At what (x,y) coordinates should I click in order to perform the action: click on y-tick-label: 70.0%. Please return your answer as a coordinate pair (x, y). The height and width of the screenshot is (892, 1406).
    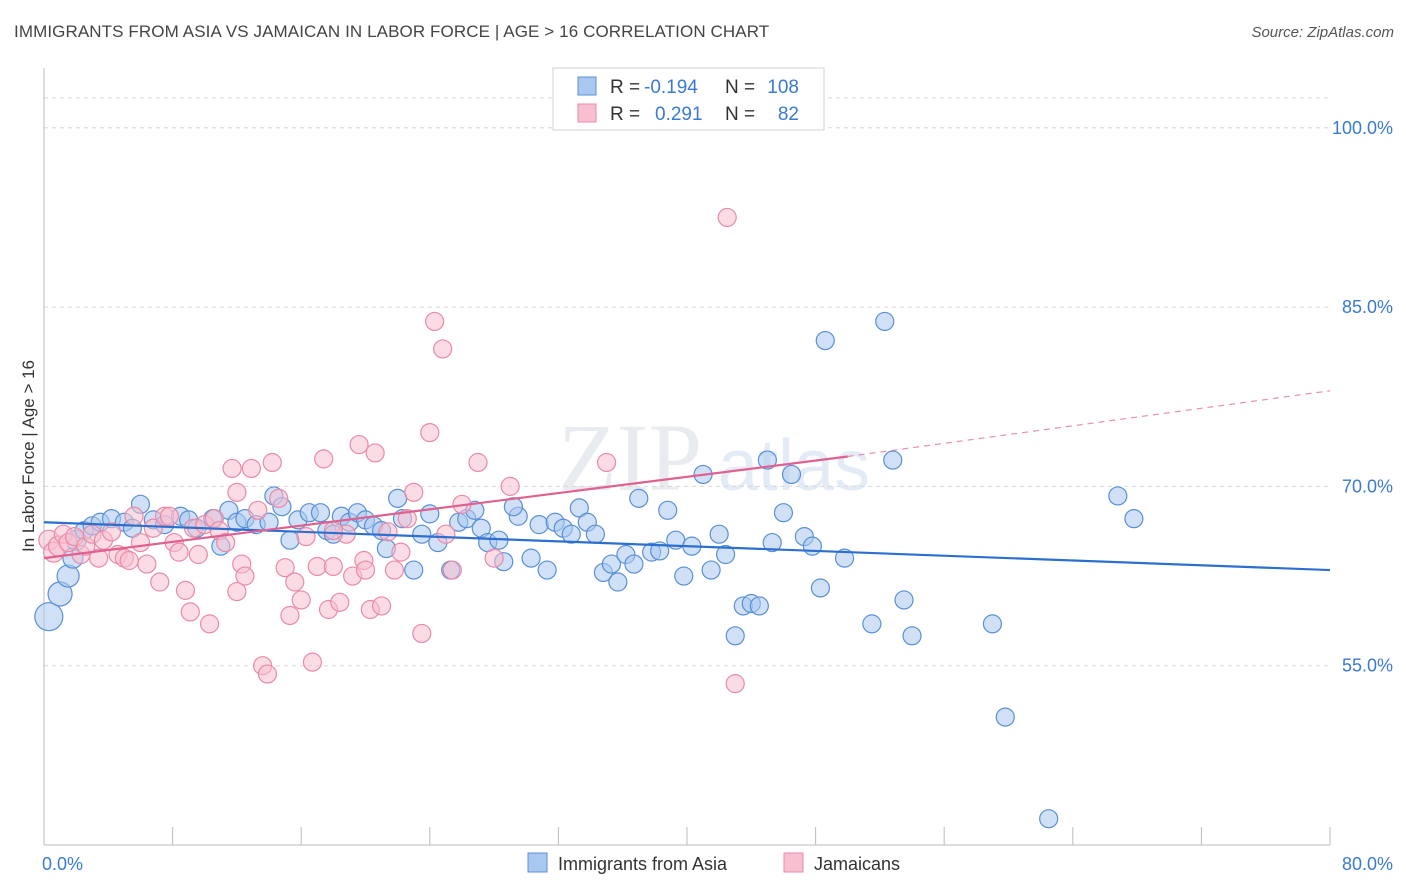
    Looking at the image, I should click on (1367, 486).